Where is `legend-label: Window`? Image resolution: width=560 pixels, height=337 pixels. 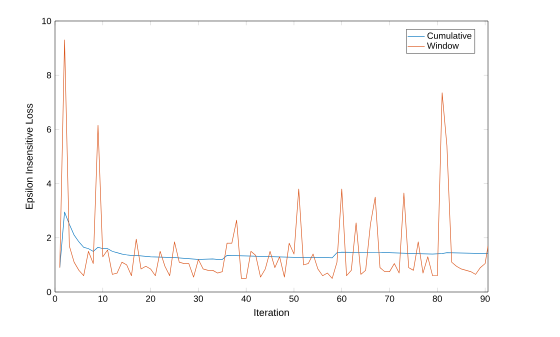 legend-label: Window is located at coordinates (443, 45).